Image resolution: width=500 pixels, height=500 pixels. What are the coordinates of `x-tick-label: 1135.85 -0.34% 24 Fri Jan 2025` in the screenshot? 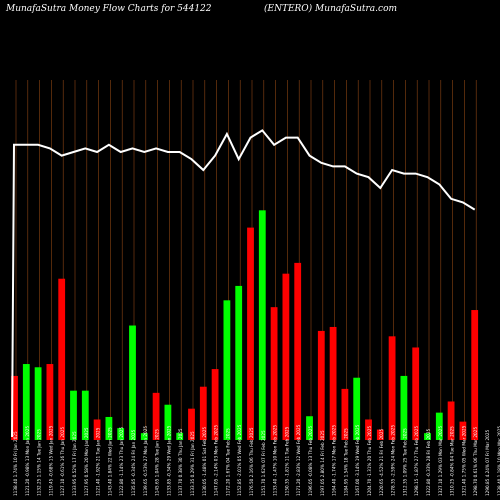 It's located at (133, 462).